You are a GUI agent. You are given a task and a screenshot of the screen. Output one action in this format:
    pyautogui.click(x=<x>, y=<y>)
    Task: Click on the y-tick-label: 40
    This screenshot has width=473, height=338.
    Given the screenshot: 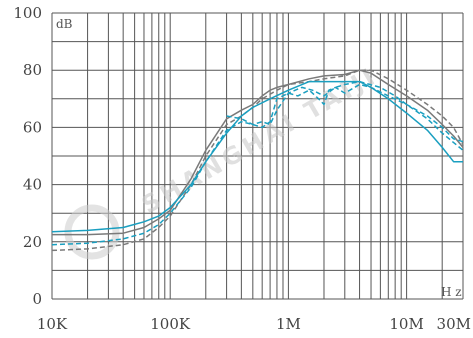 What is the action you would take?
    pyautogui.click(x=32, y=185)
    